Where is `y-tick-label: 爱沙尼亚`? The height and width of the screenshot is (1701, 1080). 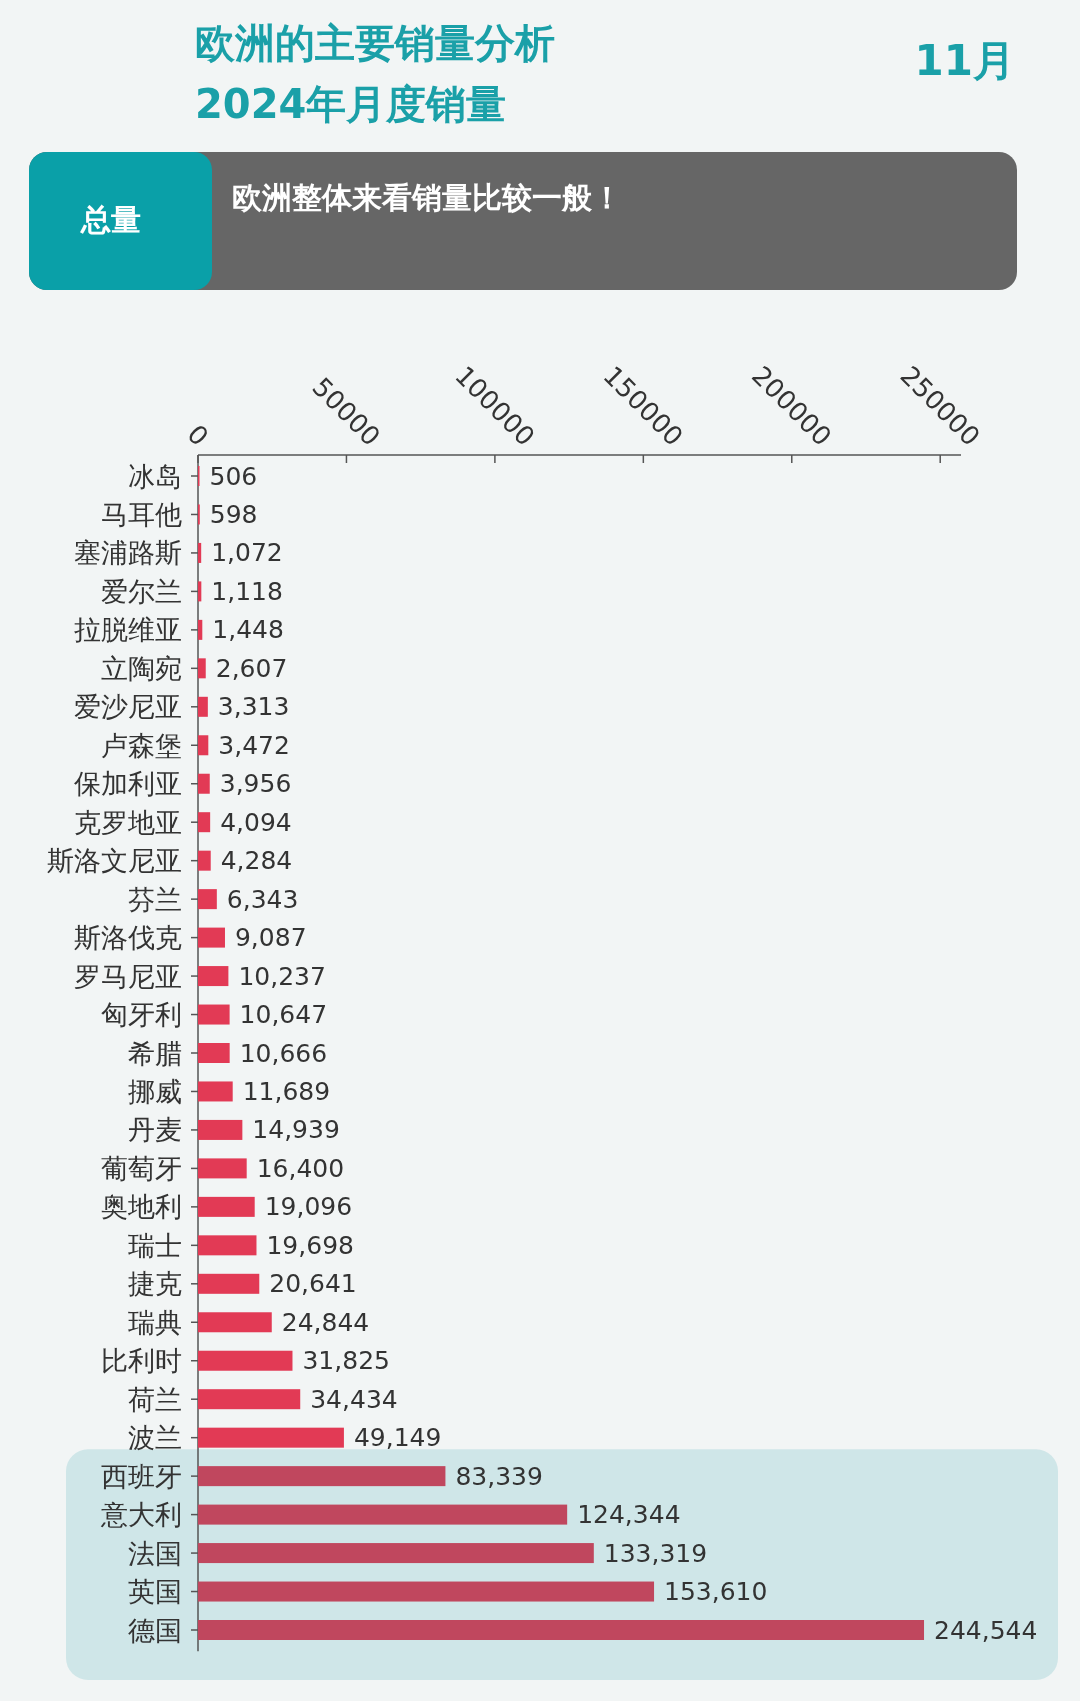
y-tick-label: 爱沙尼亚 is located at coordinates (128, 707).